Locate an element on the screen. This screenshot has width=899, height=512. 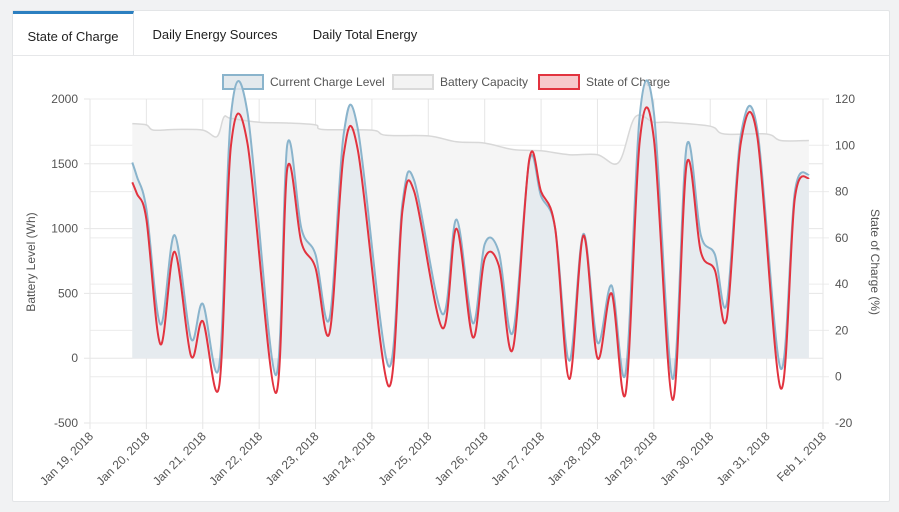
legend-swatch-battery-capacity is located at coordinates (413, 82).